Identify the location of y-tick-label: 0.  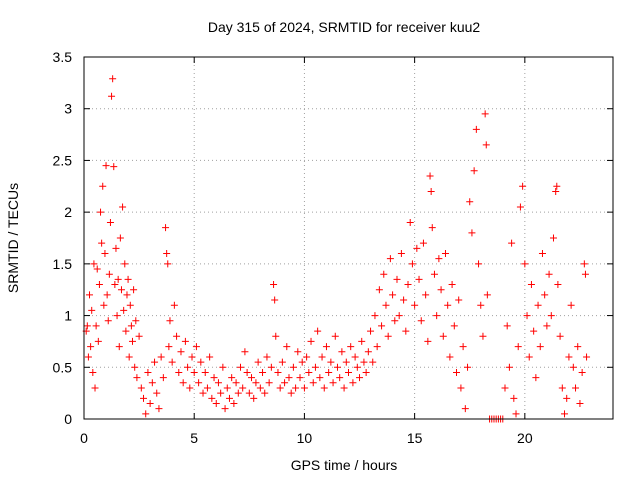
(68, 419).